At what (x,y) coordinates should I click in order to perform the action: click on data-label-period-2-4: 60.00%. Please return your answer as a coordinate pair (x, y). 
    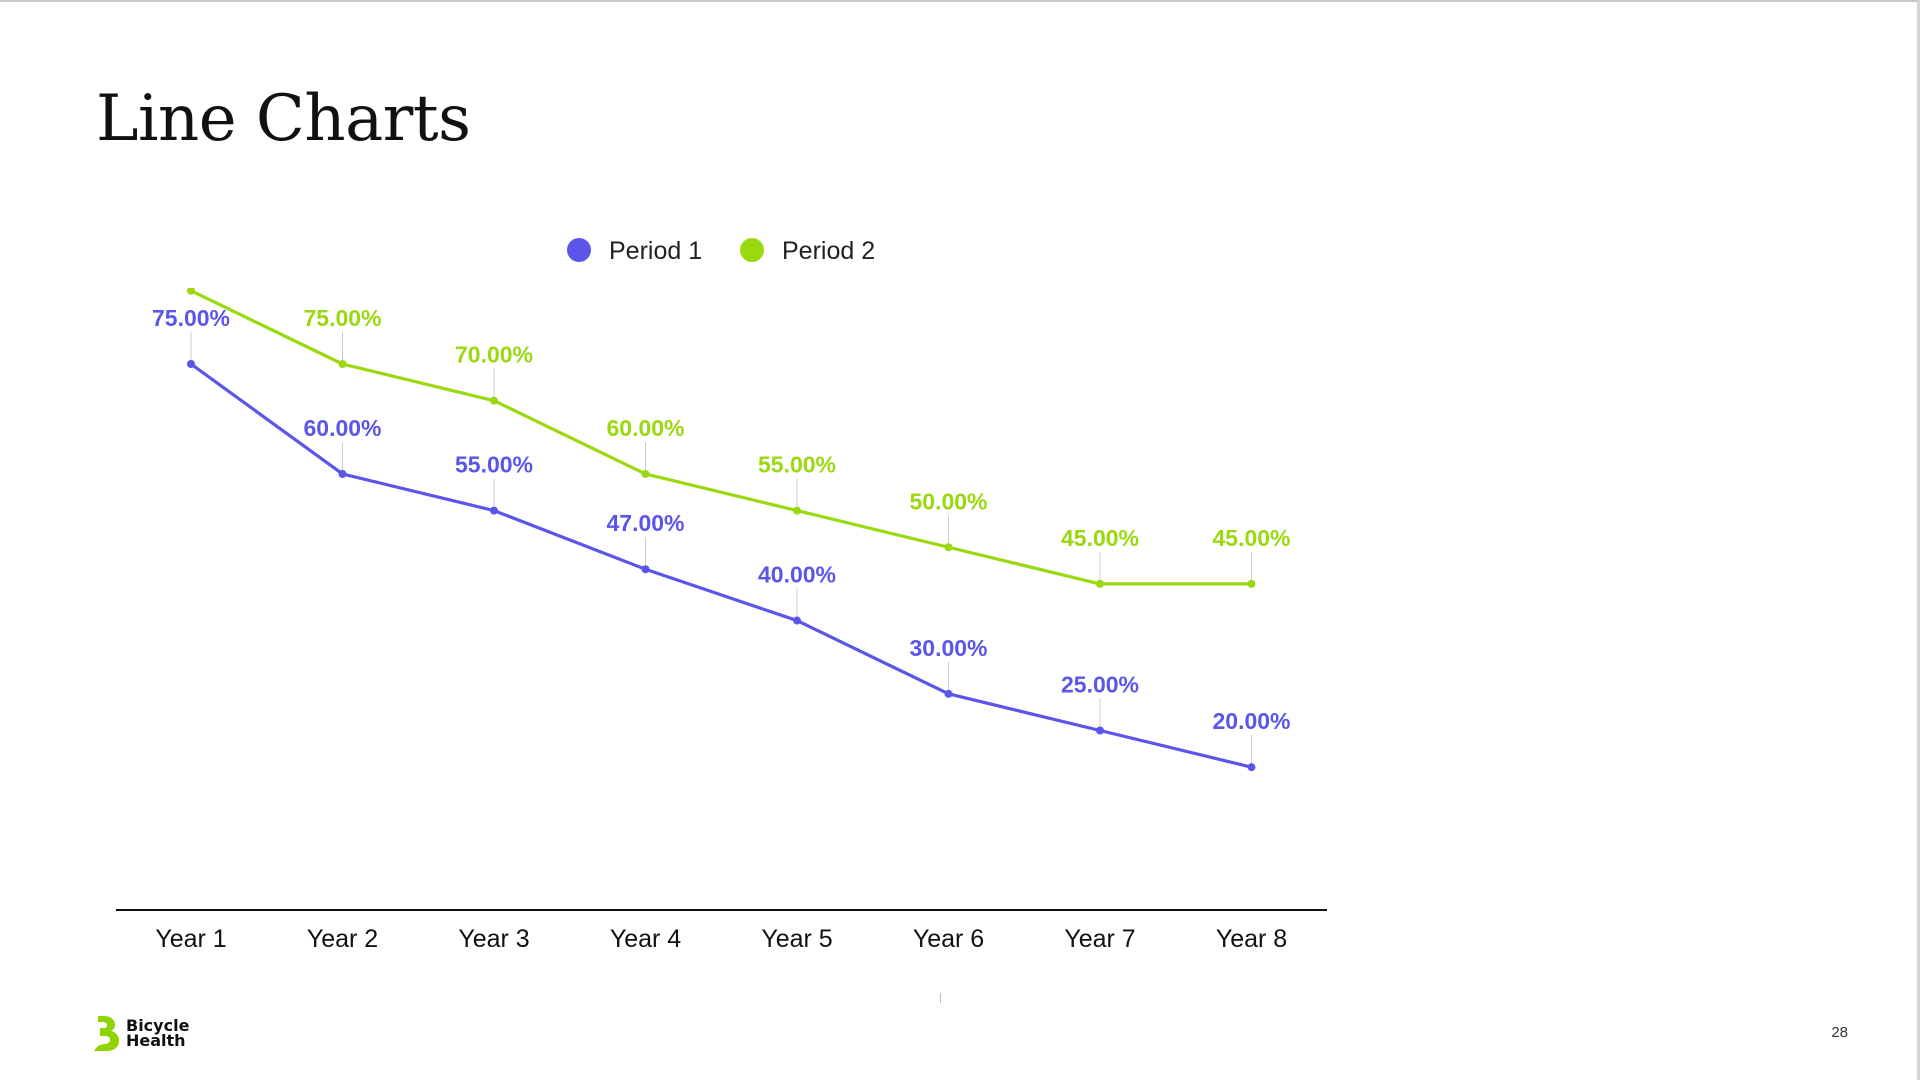
    Looking at the image, I should click on (645, 428).